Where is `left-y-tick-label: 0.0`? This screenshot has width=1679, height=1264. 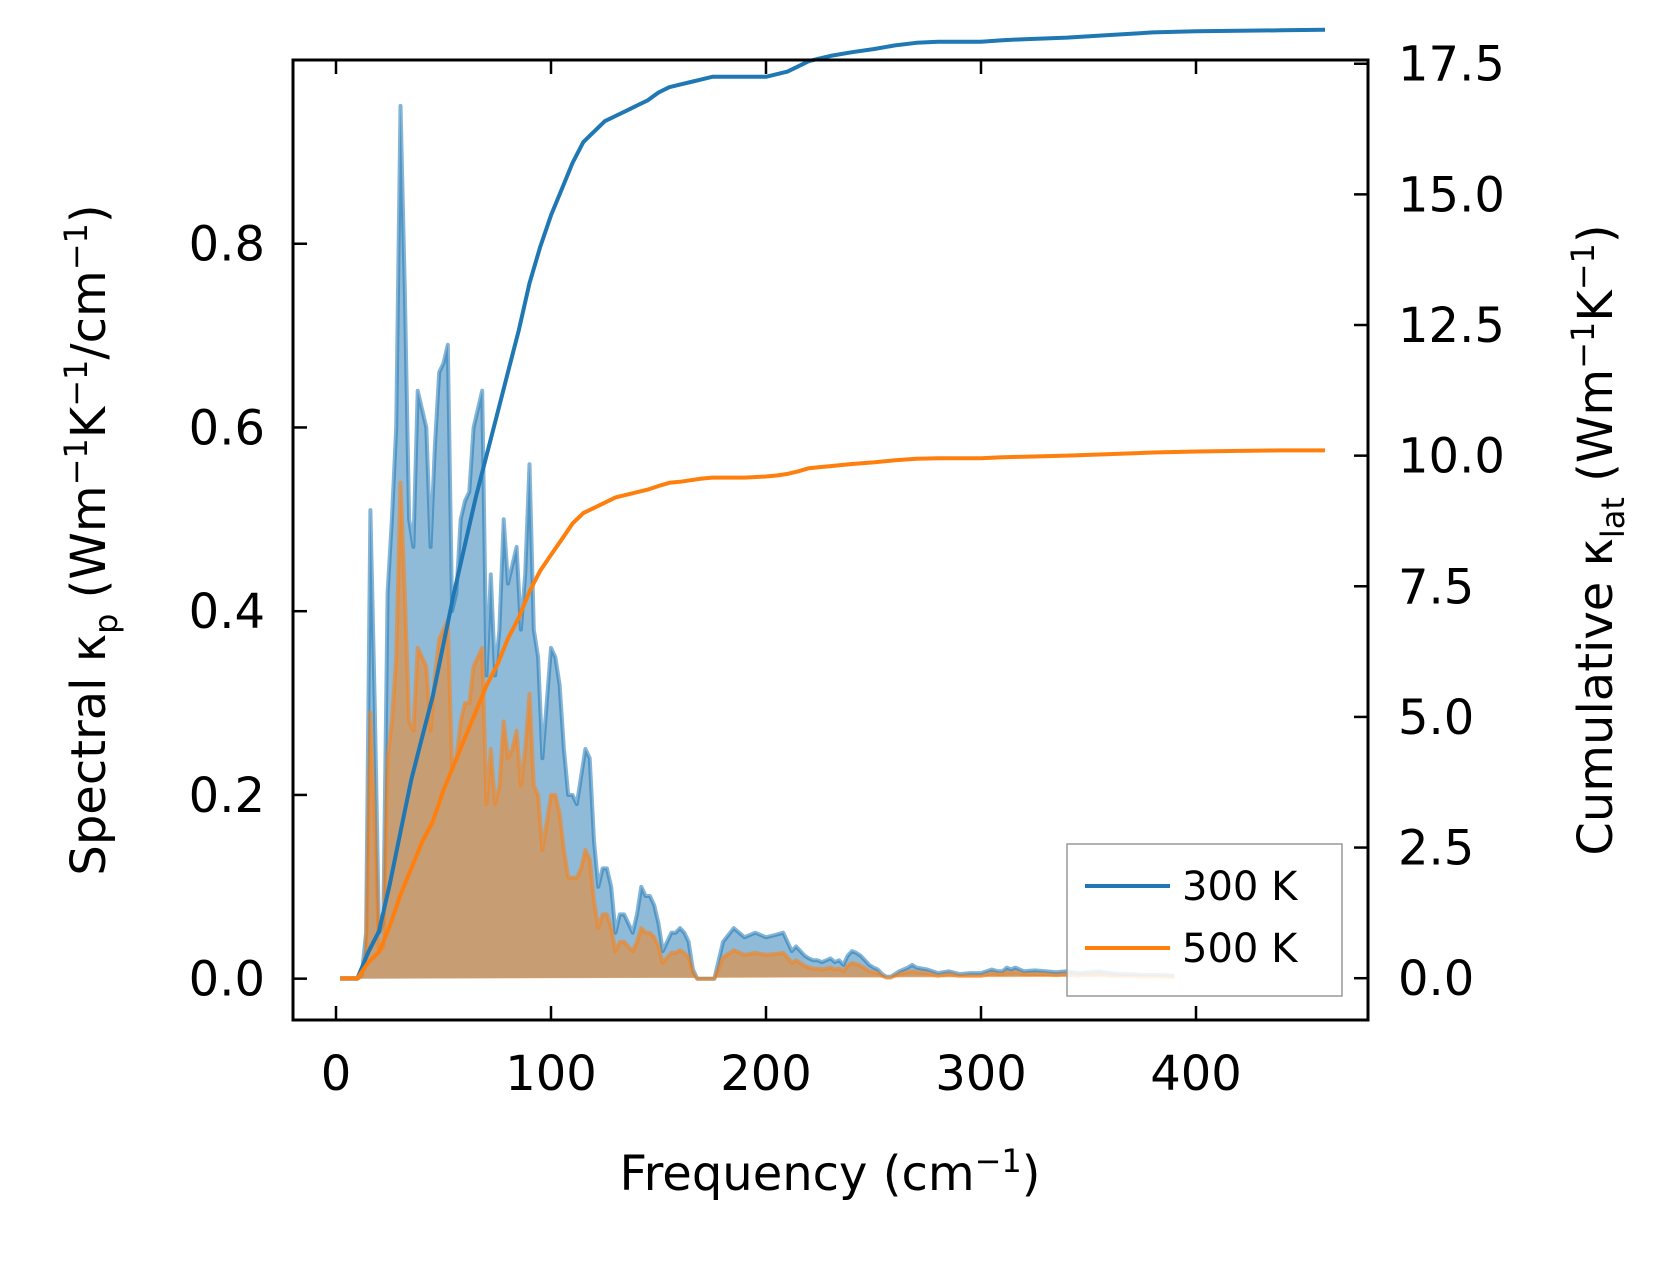 left-y-tick-label: 0.0 is located at coordinates (227, 980).